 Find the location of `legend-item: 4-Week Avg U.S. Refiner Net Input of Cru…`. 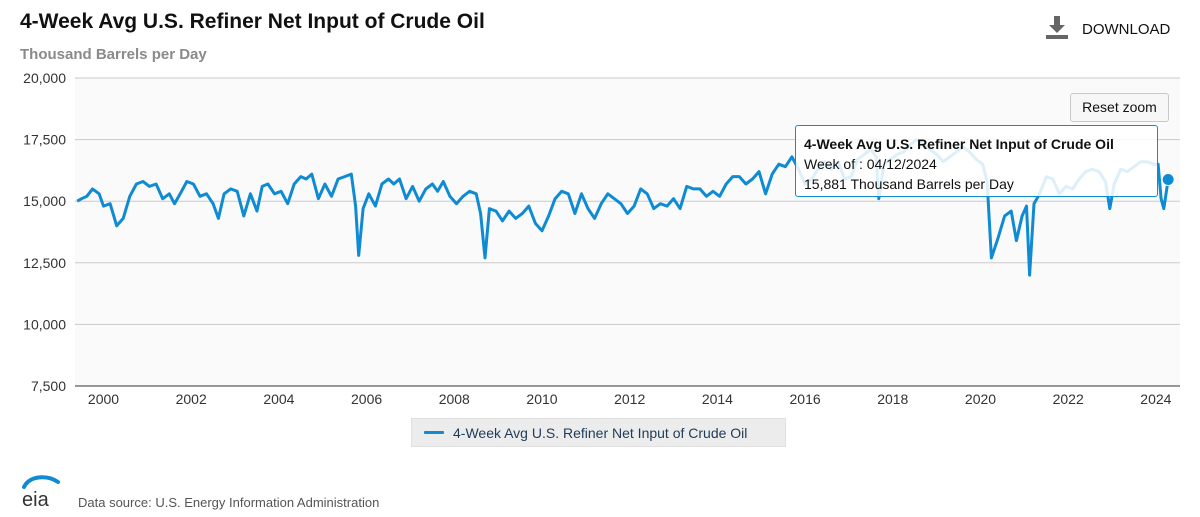

legend-item: 4-Week Avg U.S. Refiner Net Input of Cru… is located at coordinates (598, 432).